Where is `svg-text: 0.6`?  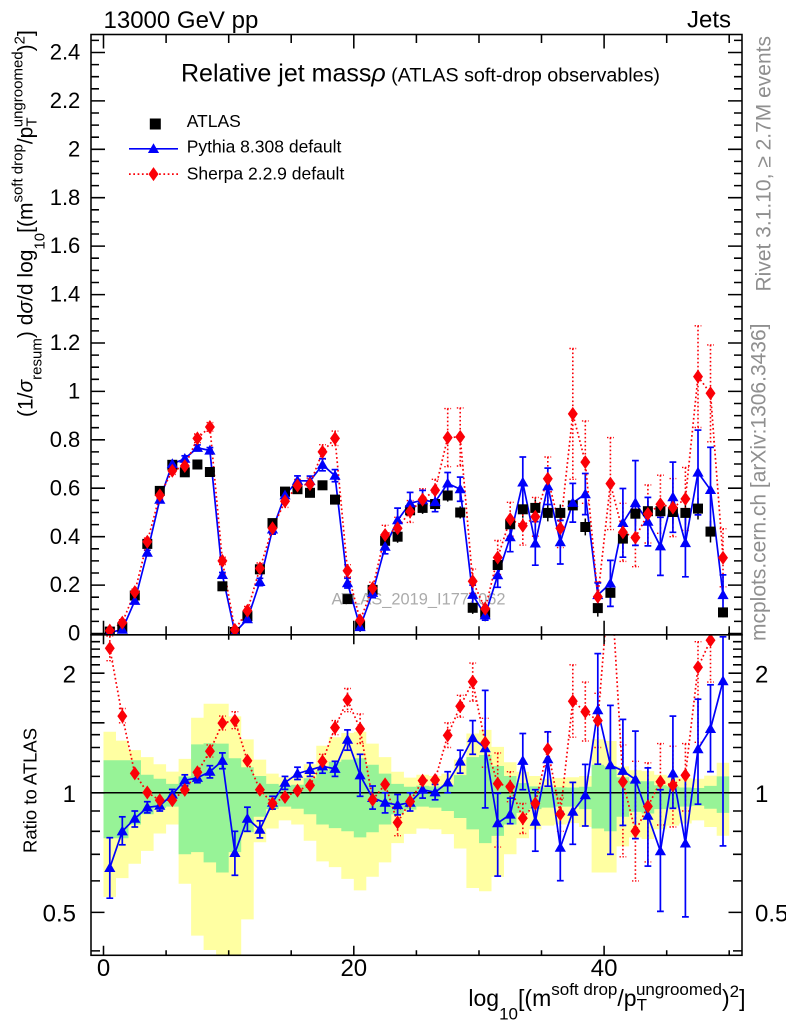 svg-text: 0.6 is located at coordinates (65, 487).